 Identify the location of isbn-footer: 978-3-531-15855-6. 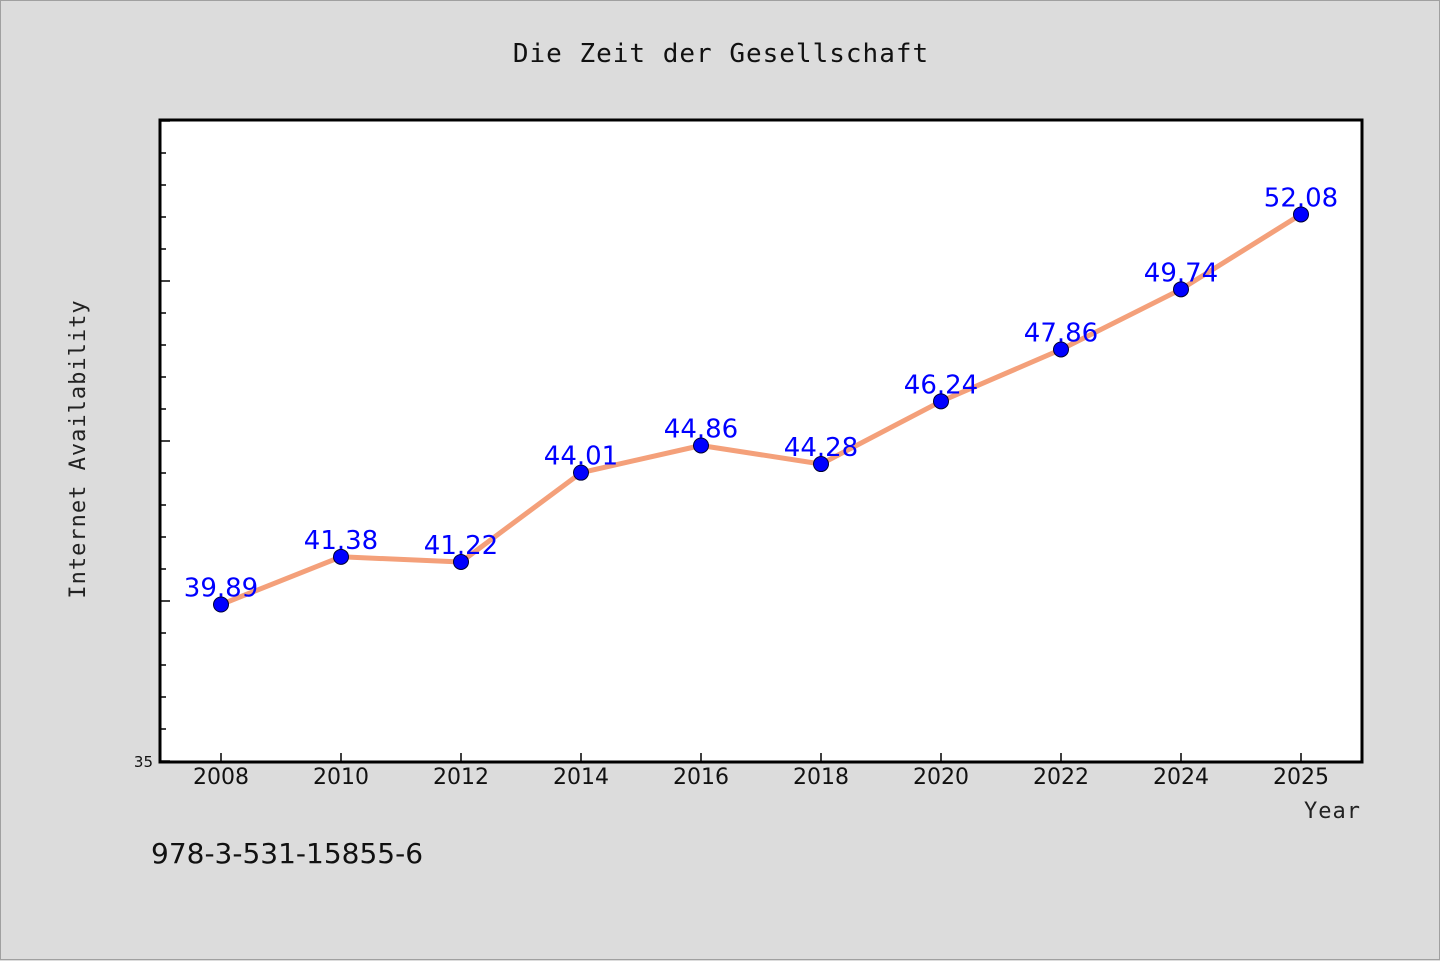
(287, 853).